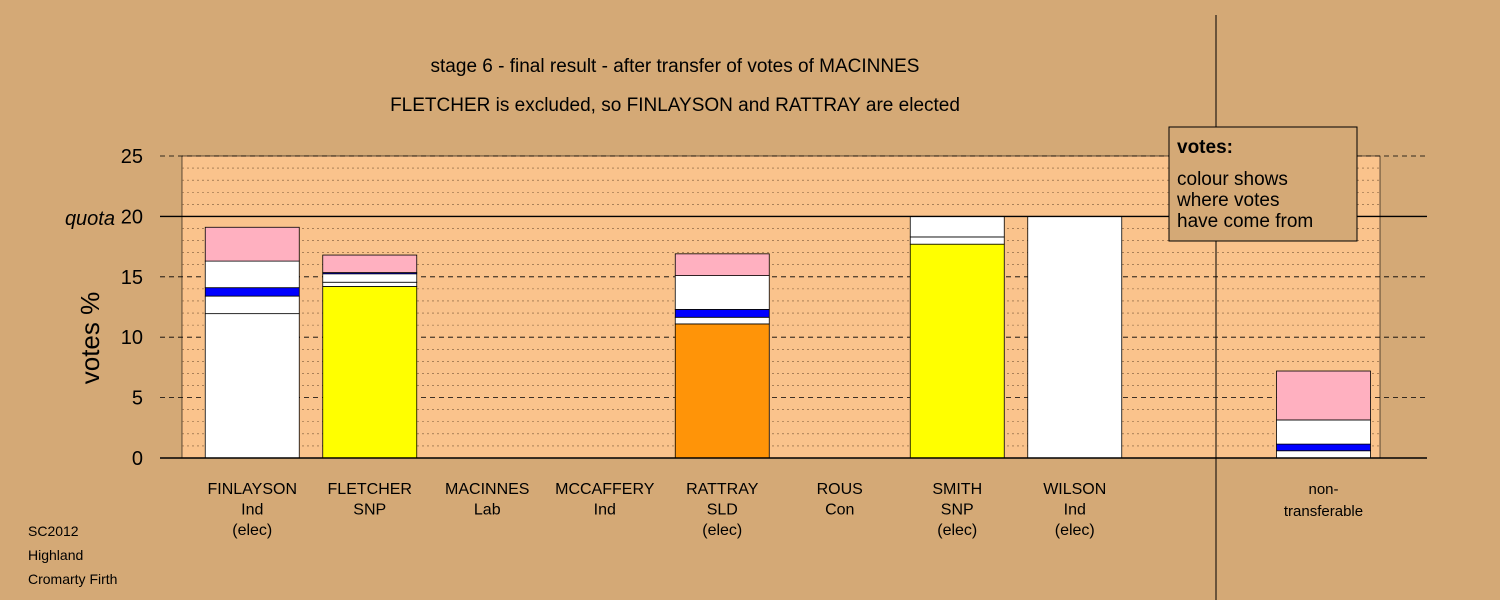  Describe the element at coordinates (1075, 530) in the screenshot. I see `x-label-wilson-status: (elec)` at that location.